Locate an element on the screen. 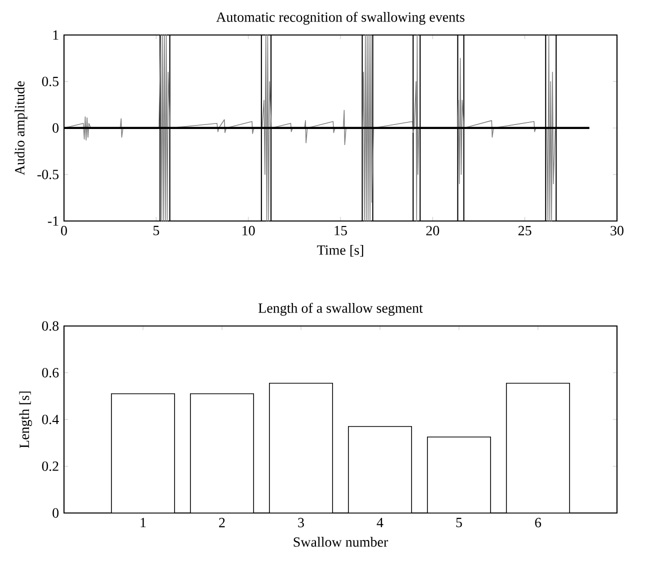 Image resolution: width=665 pixels, height=561 pixels. y-tick-label: 0.4 is located at coordinates (50, 419).